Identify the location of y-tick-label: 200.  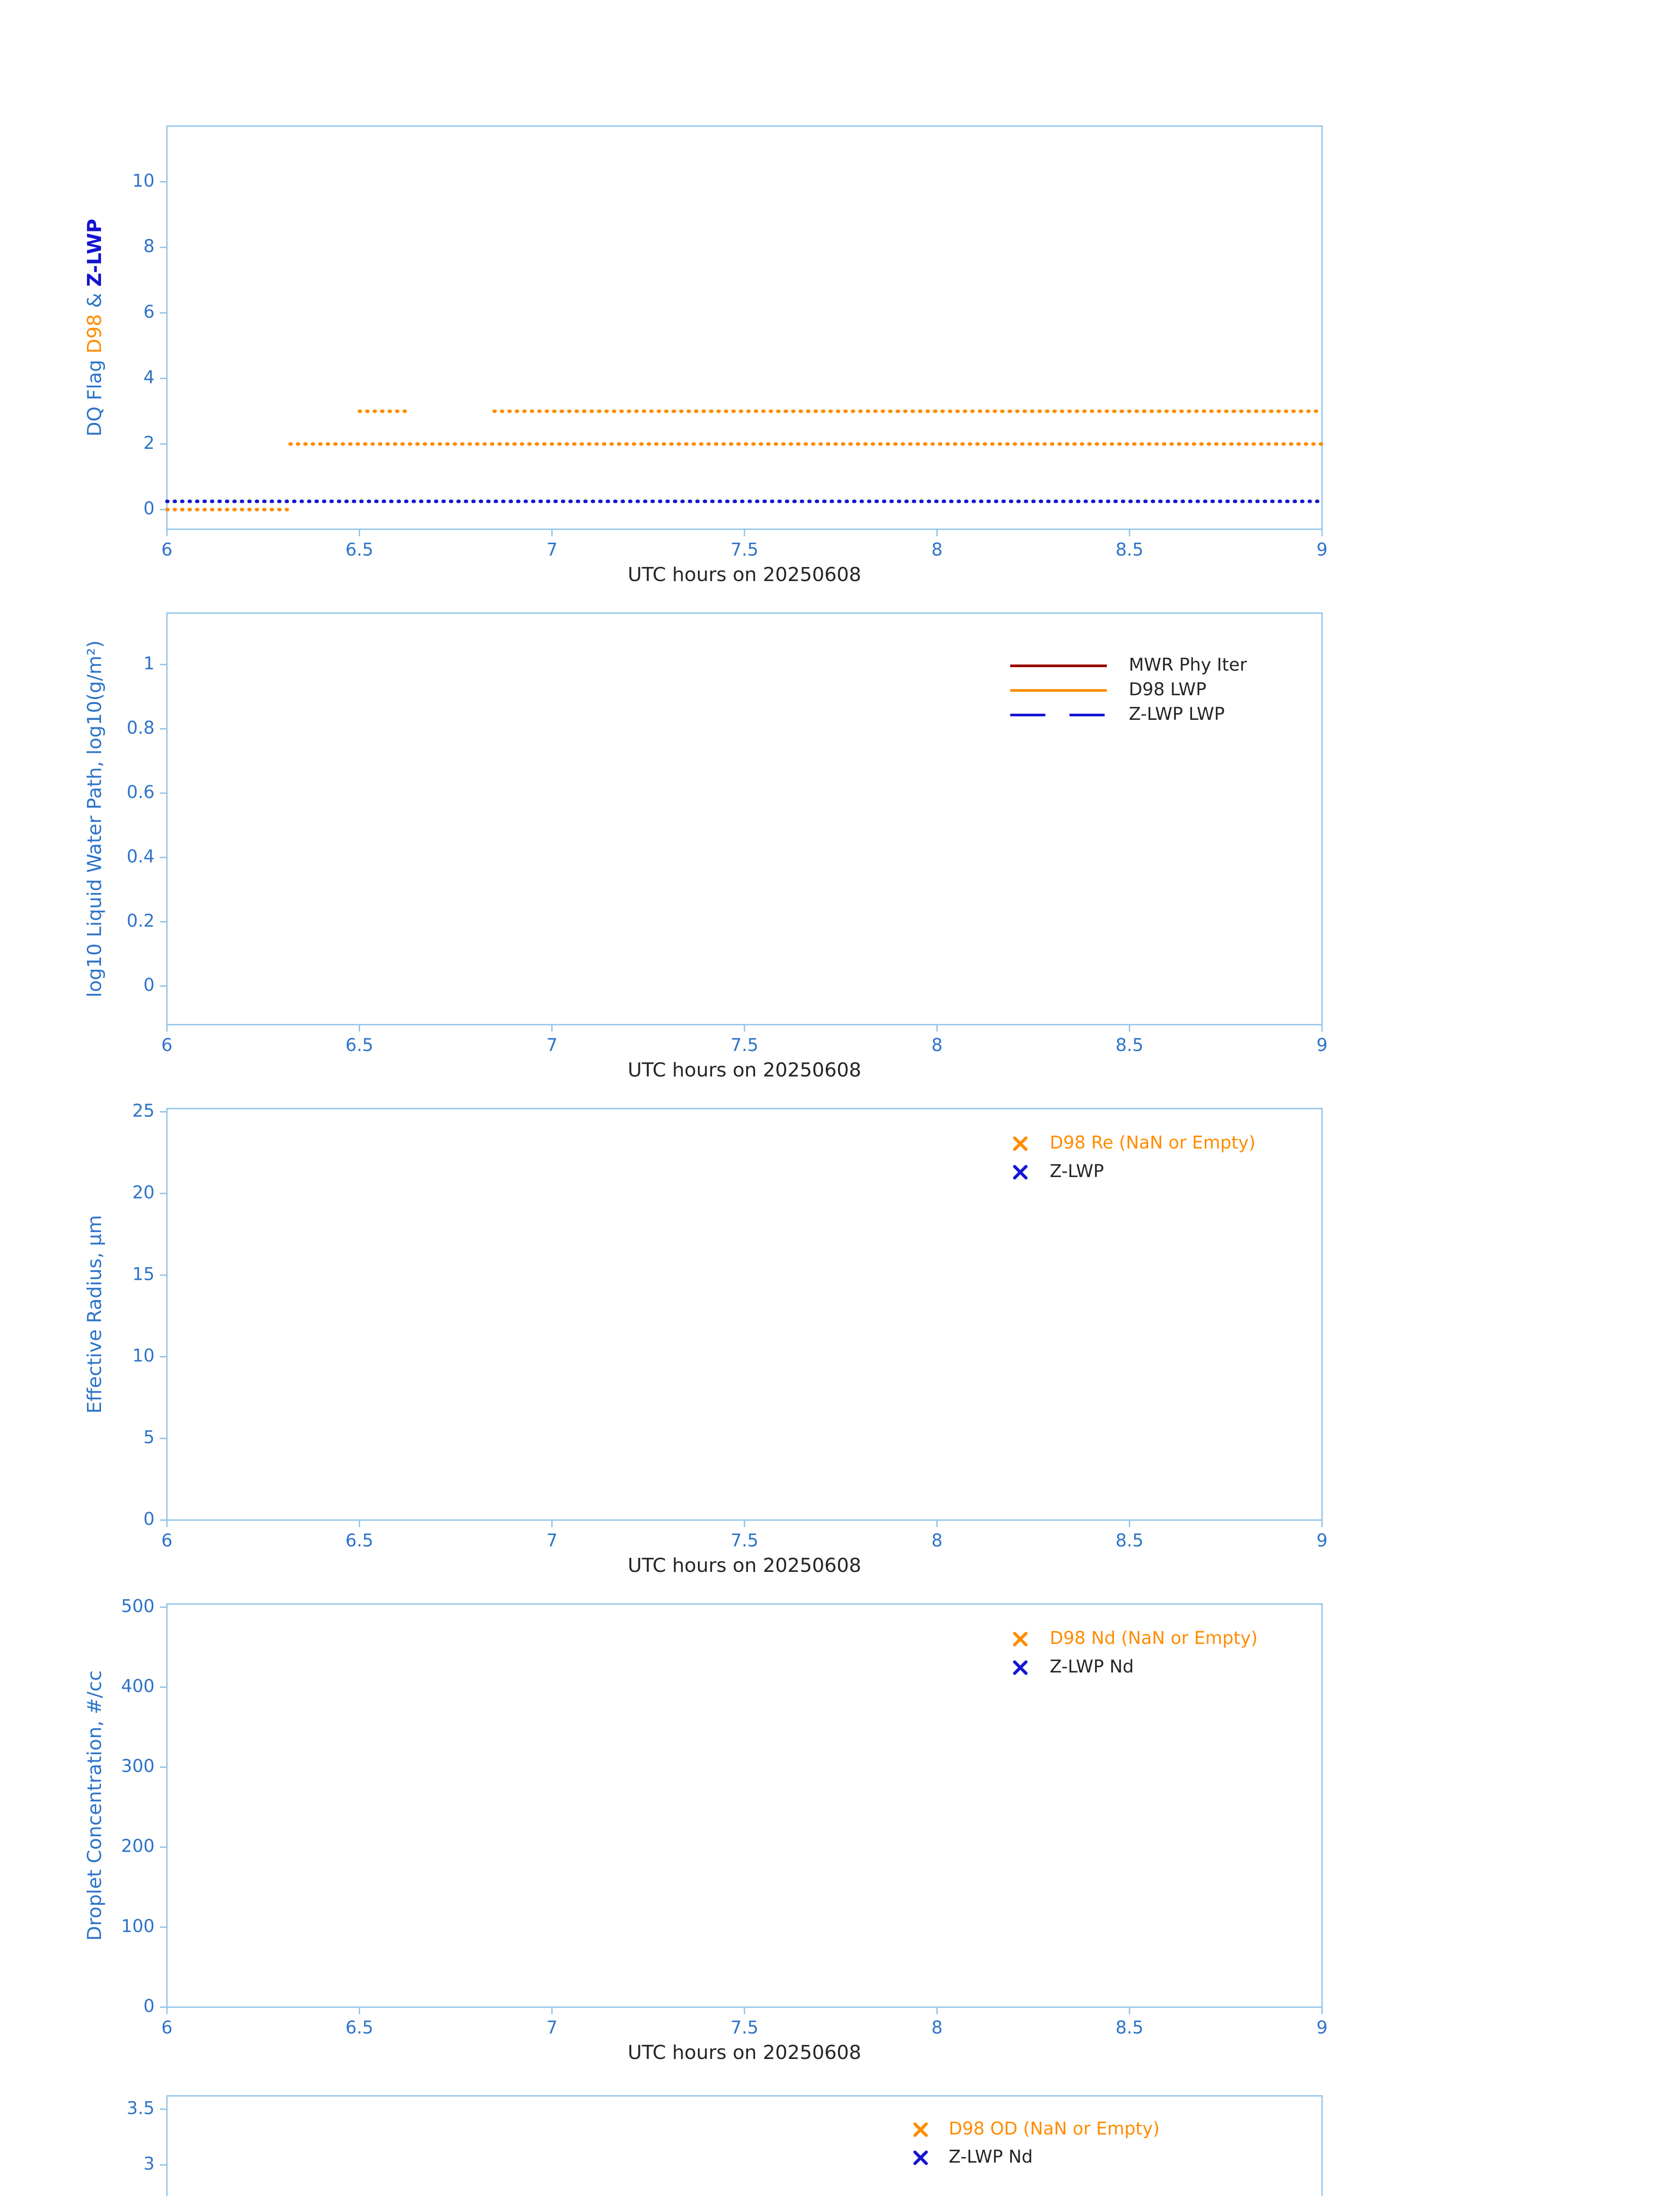
(138, 1846).